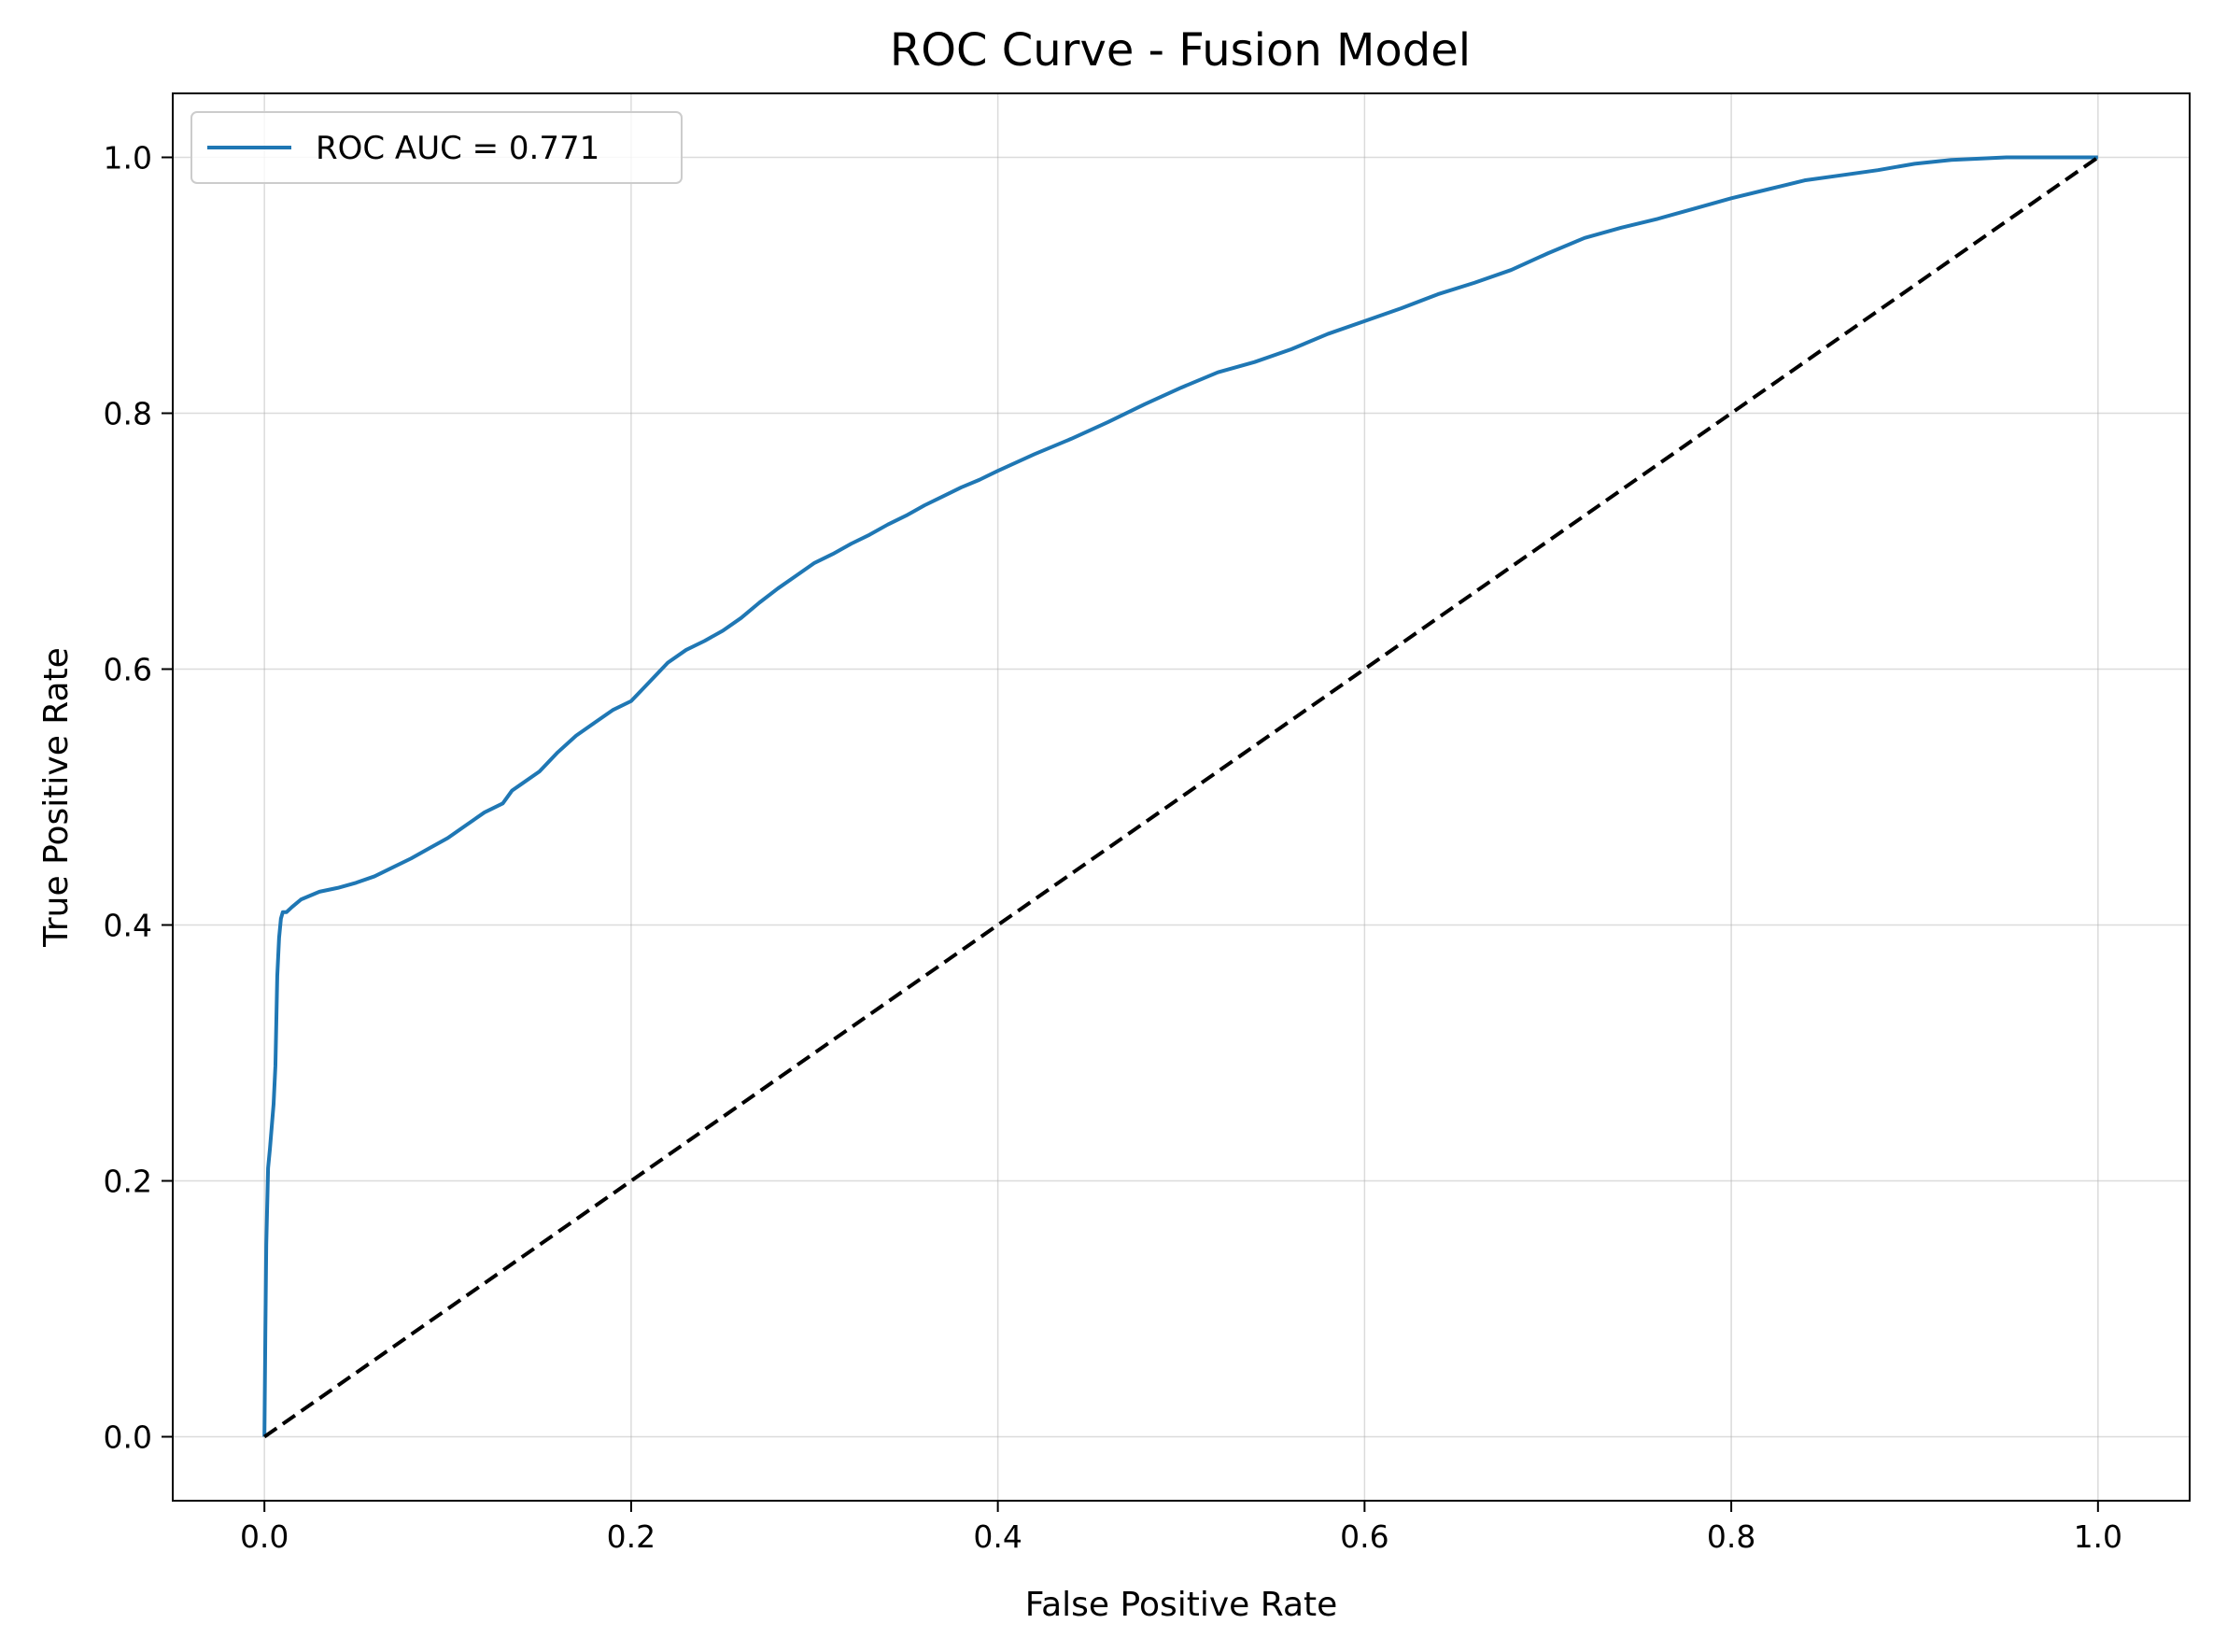 The image size is (2213, 1652). Describe the element at coordinates (458, 148) in the screenshot. I see `legend-entry-roc: ROC AUC = 0.771` at that location.